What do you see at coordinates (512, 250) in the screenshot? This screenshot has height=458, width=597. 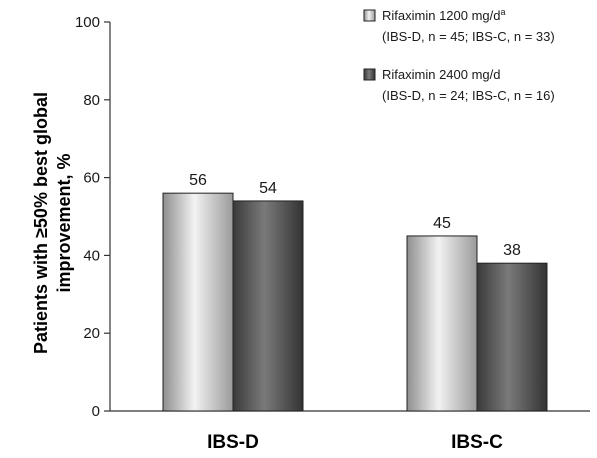 I see `bar-value-label: 38` at bounding box center [512, 250].